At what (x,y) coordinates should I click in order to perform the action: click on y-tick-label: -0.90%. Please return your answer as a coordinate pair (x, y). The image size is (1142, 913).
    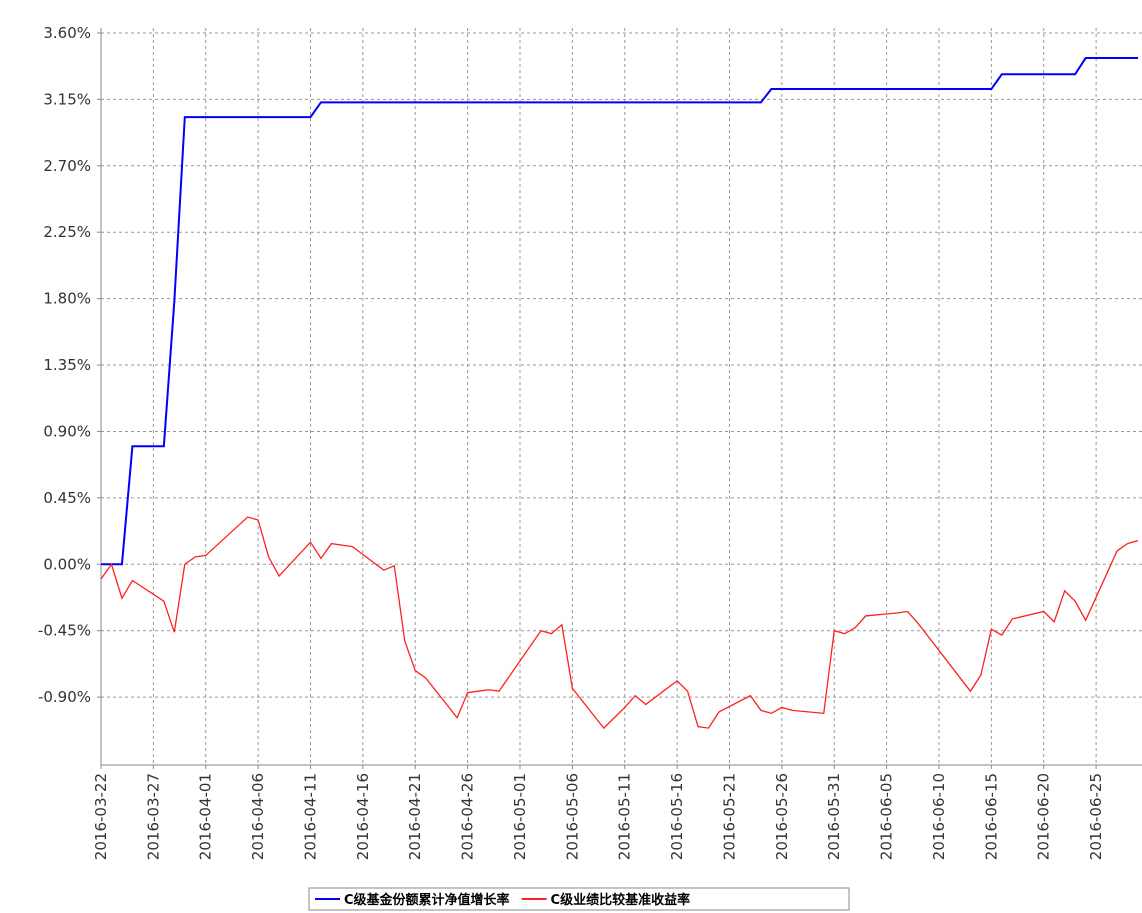
    Looking at the image, I should click on (64, 697).